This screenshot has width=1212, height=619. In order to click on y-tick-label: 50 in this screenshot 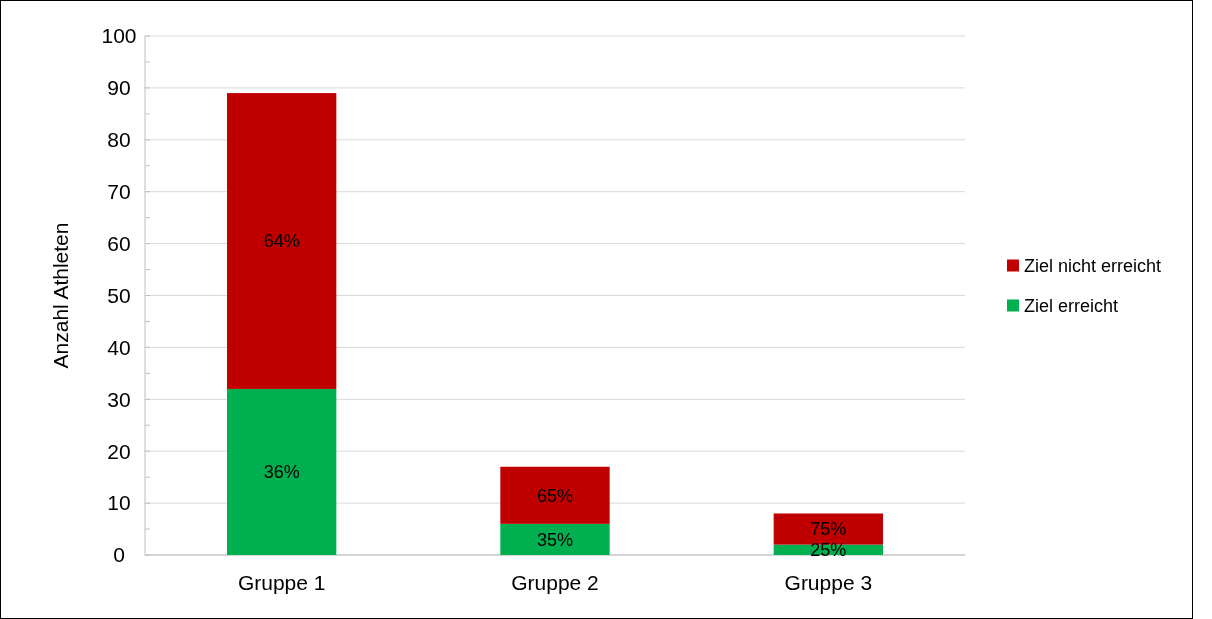, I will do `click(119, 295)`.